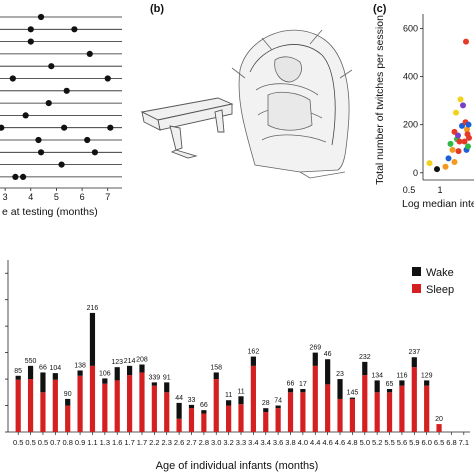  What do you see at coordinates (266, 403) in the screenshot?
I see `bar-value-label: 28` at bounding box center [266, 403].